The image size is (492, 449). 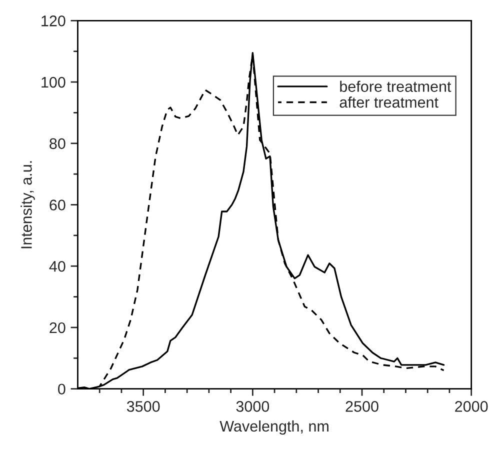 I want to click on x-tick-label: 3000, so click(x=253, y=406).